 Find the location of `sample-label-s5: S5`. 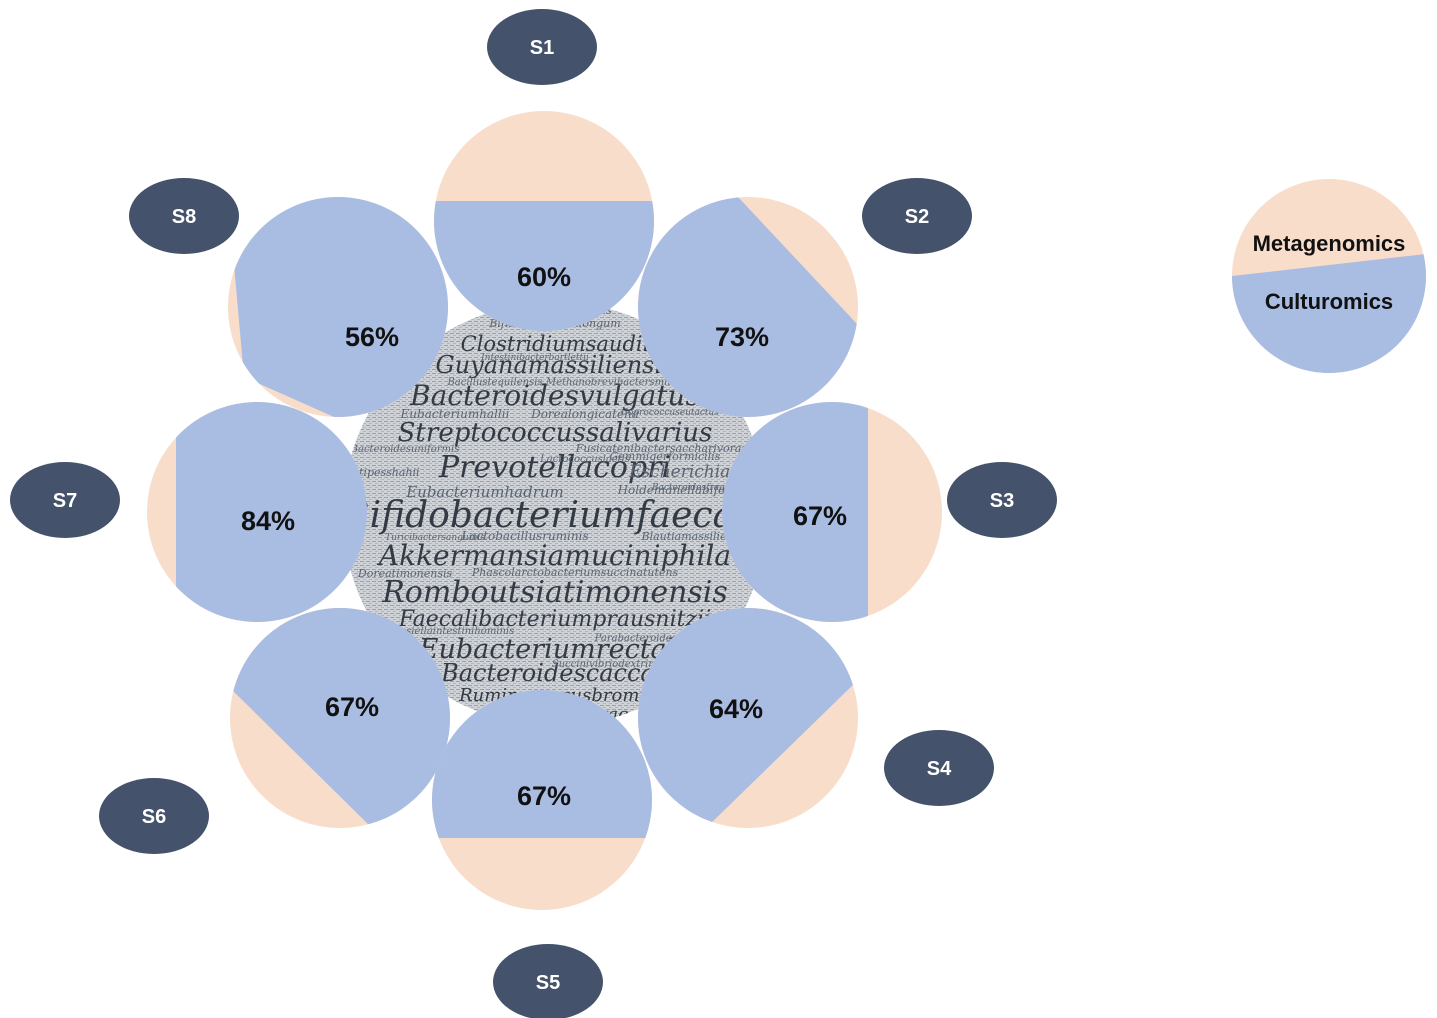

sample-label-s5: S5 is located at coordinates (548, 981).